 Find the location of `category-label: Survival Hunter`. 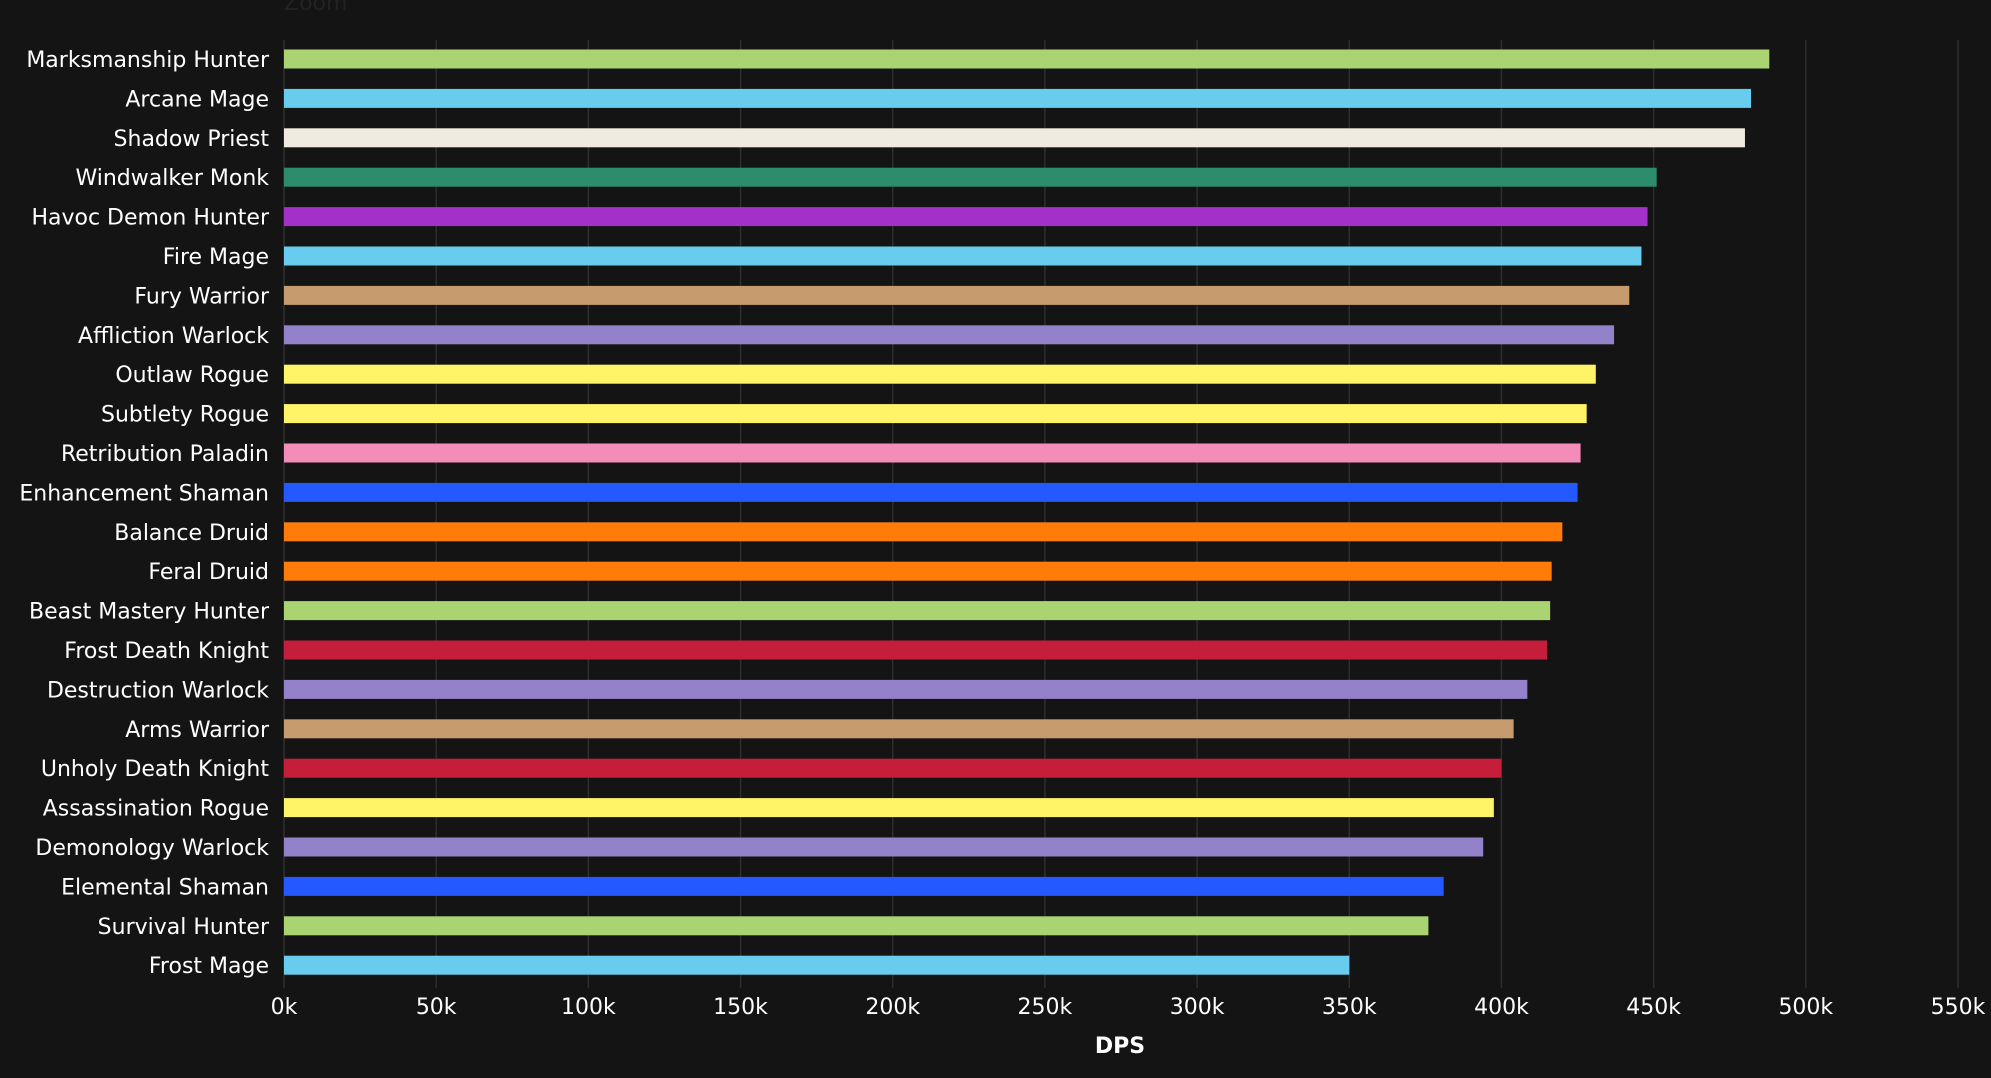

category-label: Survival Hunter is located at coordinates (184, 927).